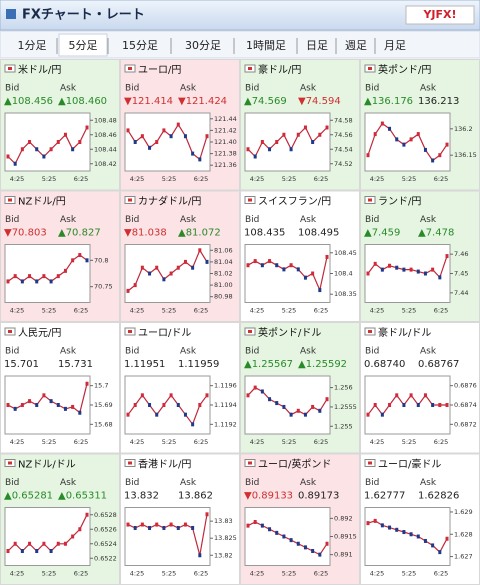 This screenshot has height=585, width=480. Describe the element at coordinates (225, 386) in the screenshot. I see `y-tick-label: 1.1196` at that location.